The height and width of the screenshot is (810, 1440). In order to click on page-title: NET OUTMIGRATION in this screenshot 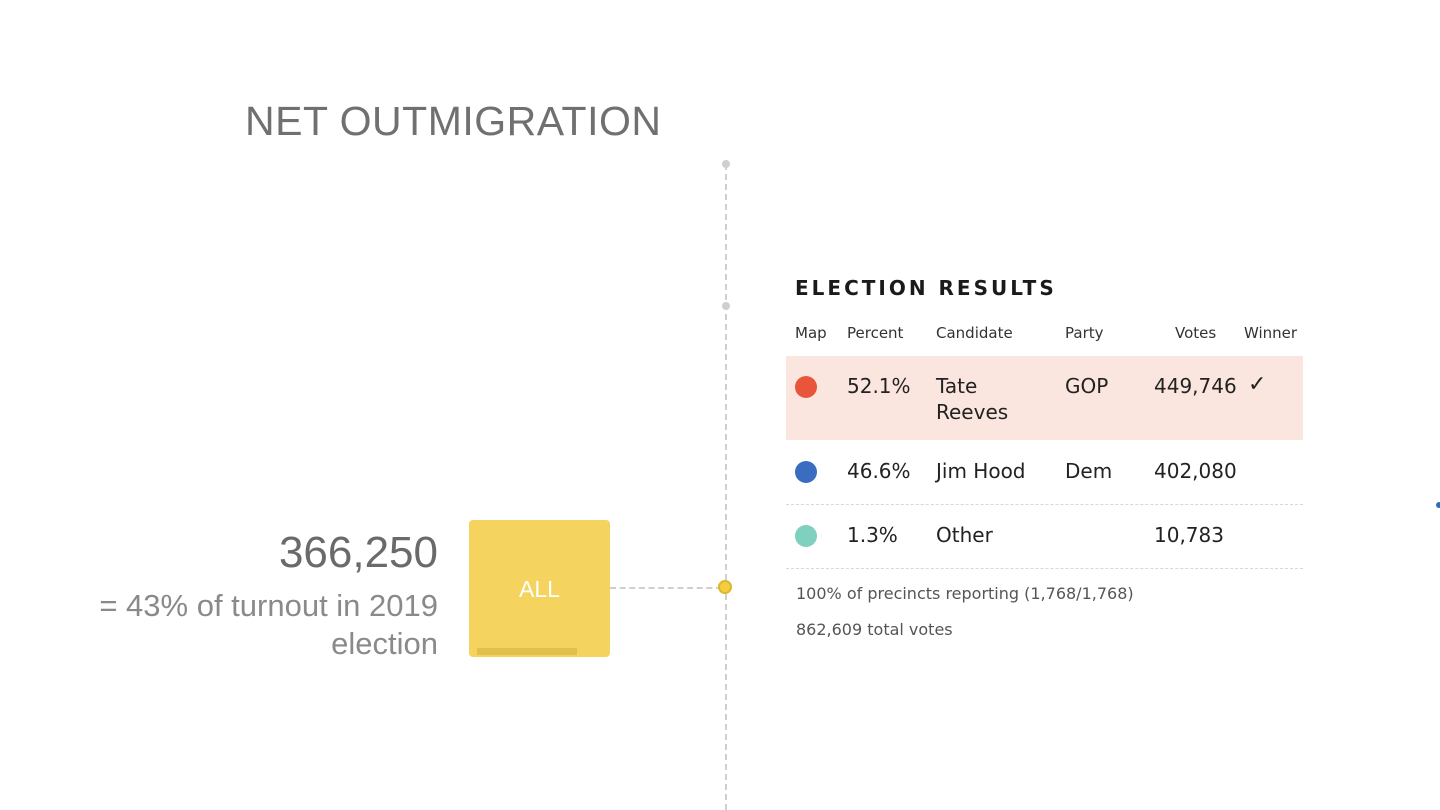, I will do `click(453, 121)`.